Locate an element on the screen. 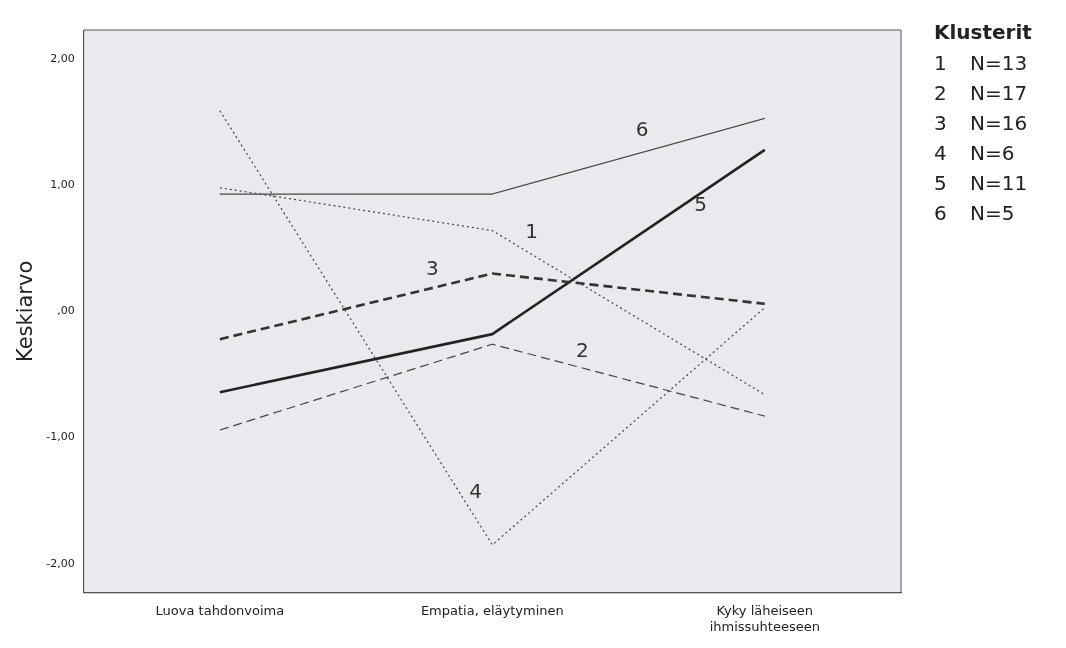 The height and width of the screenshot is (648, 1066). text: N=11 is located at coordinates (999, 183).